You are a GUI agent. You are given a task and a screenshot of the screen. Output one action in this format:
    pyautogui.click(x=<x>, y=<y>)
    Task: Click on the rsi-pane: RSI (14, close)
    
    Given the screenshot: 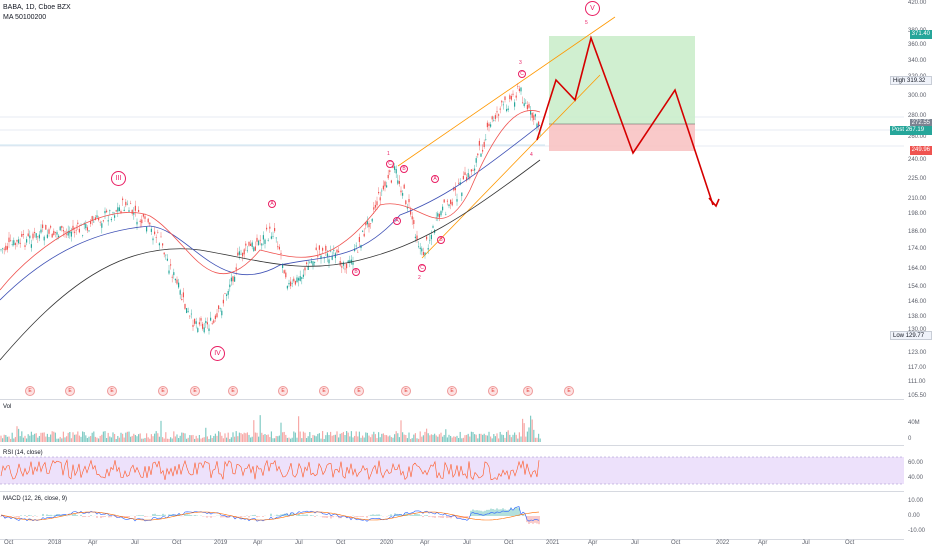 What is the action you would take?
    pyautogui.click(x=452, y=469)
    